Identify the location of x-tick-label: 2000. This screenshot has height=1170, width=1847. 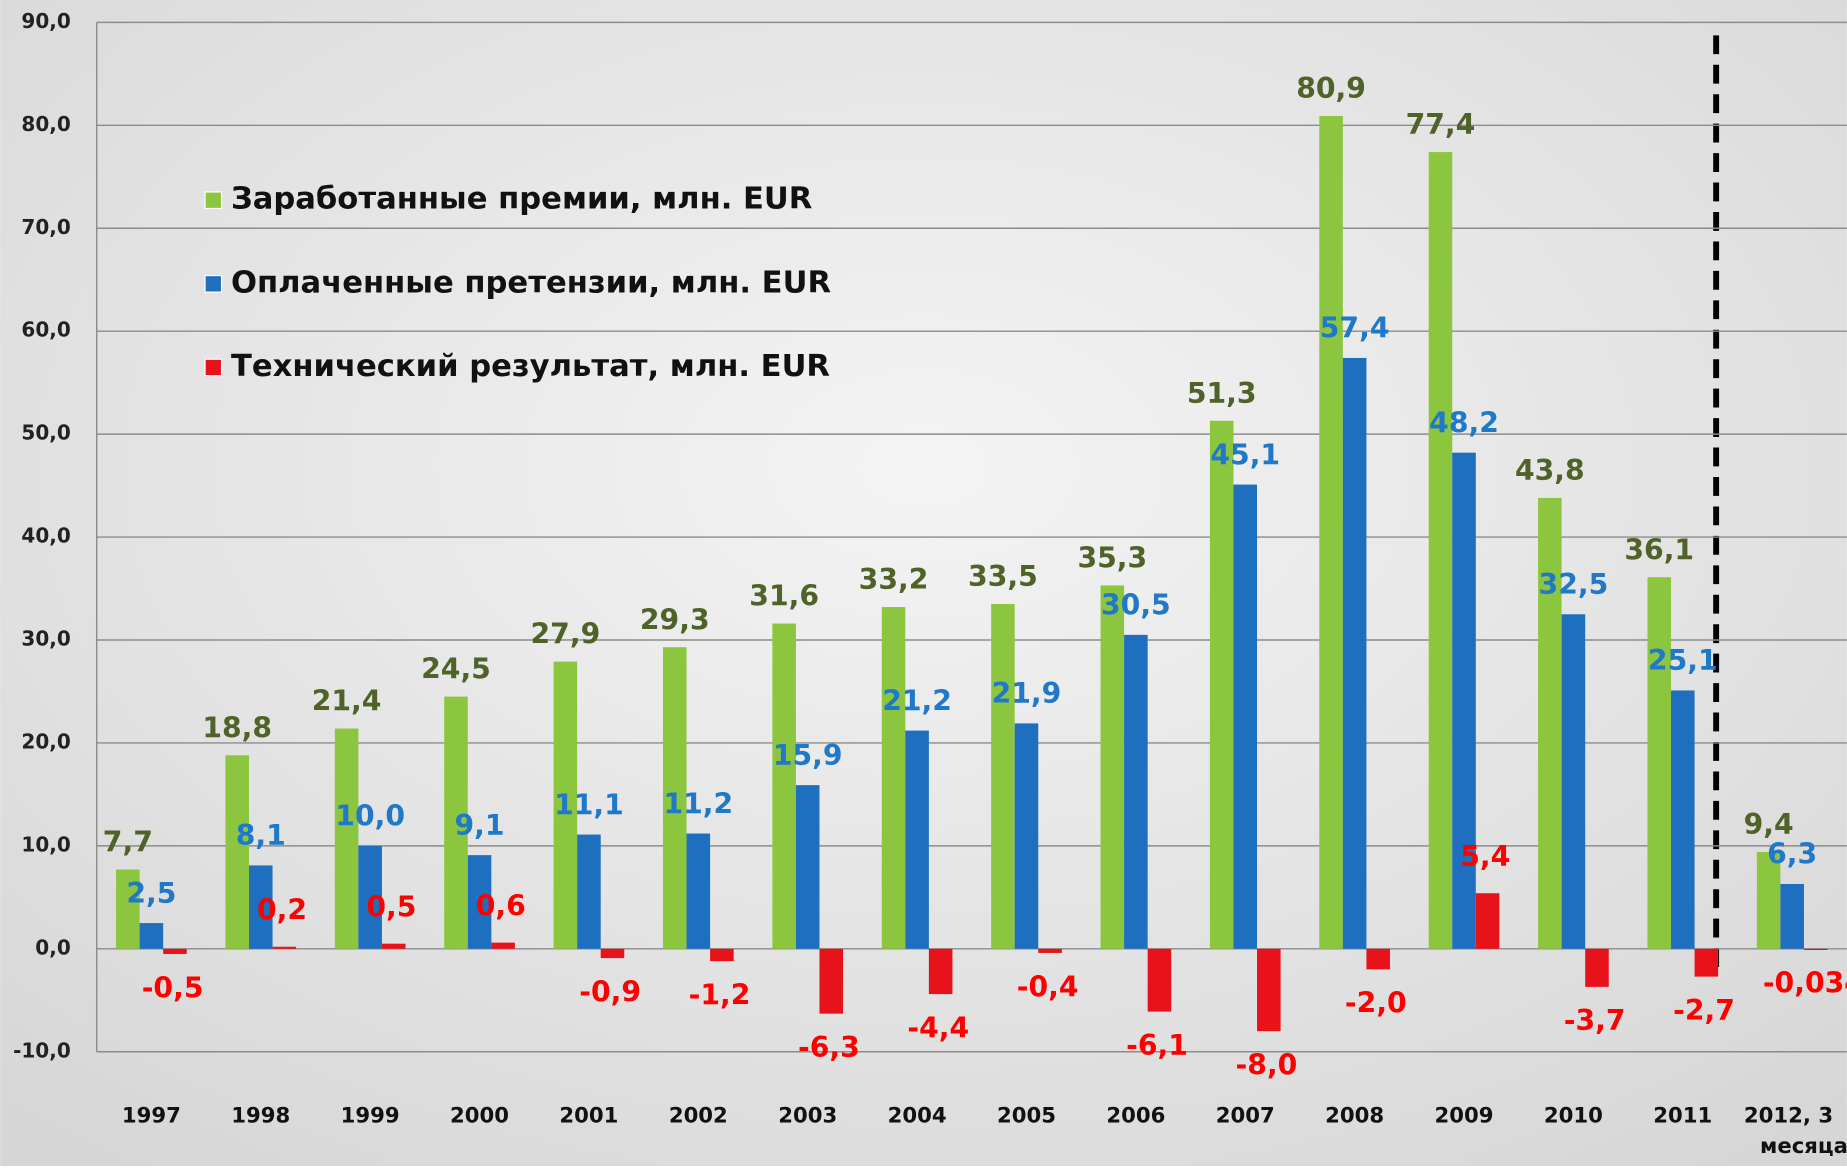
(479, 1115).